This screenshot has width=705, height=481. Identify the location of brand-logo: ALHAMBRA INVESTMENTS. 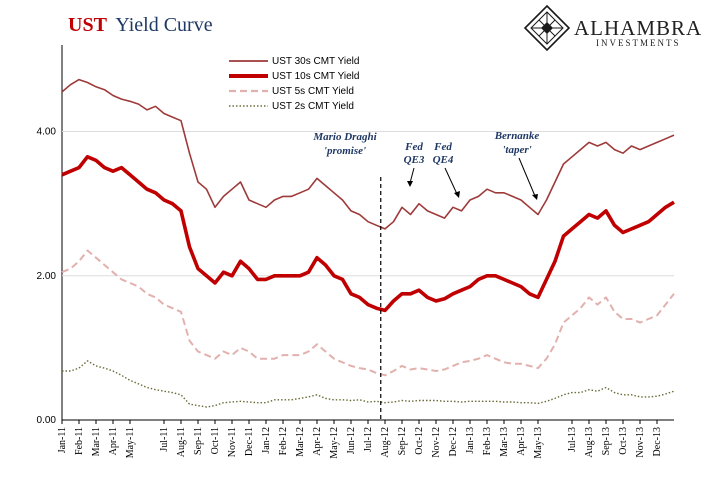
(612, 28).